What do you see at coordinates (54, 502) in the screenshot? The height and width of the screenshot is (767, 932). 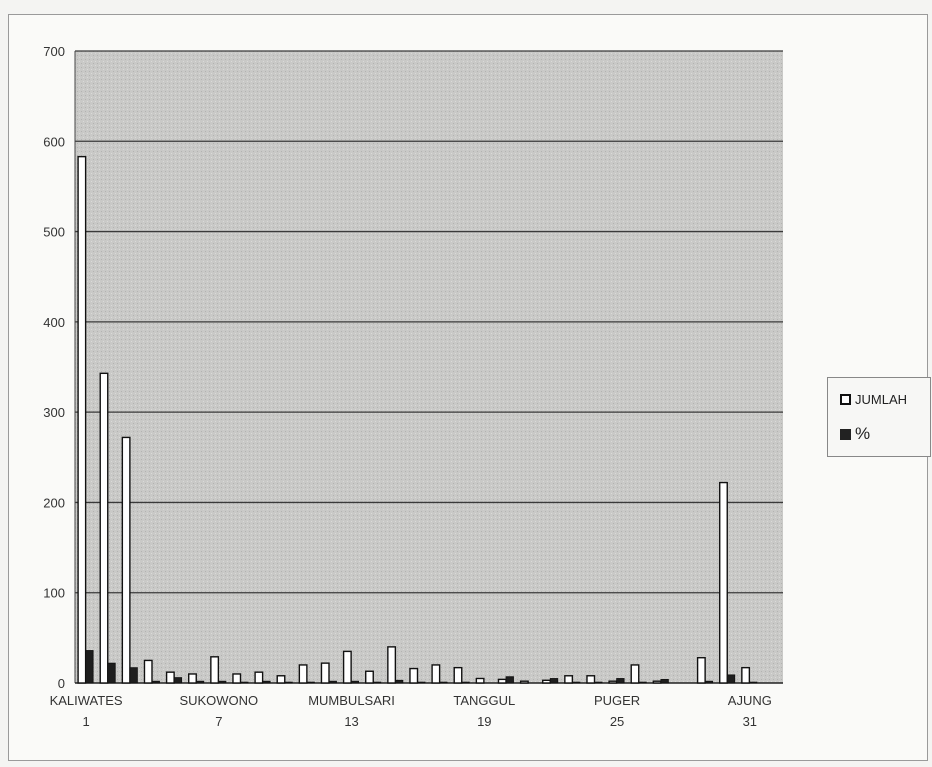 I see `y-tick-label-200: 200` at bounding box center [54, 502].